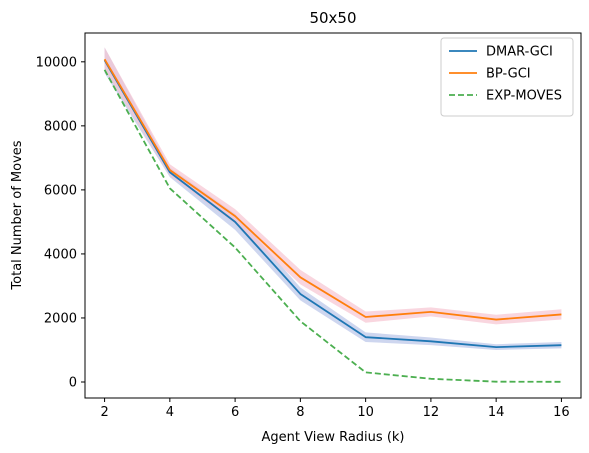 The height and width of the screenshot is (453, 589). What do you see at coordinates (335, 409) in the screenshot?
I see `x-axis-ticks: 2 4 6 8 10 12 14 16` at bounding box center [335, 409].